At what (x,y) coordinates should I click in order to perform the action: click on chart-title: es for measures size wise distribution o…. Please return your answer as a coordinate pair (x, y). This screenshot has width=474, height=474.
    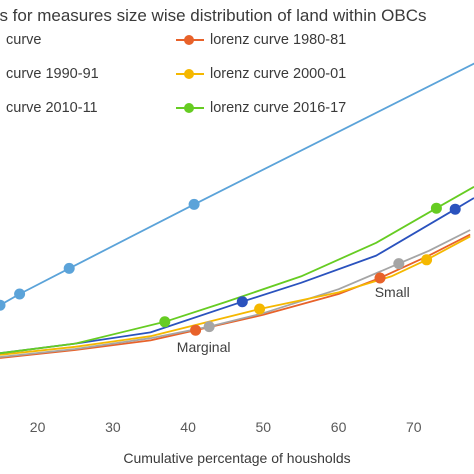
    Looking at the image, I should click on (213, 15).